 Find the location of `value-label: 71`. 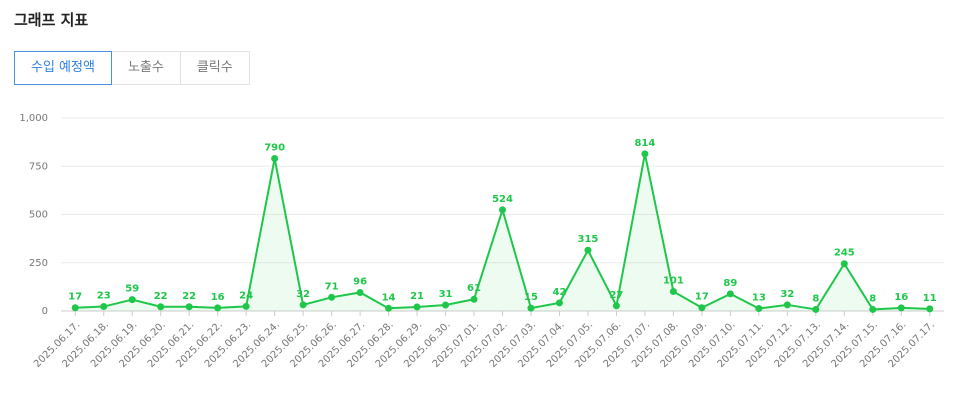

value-label: 71 is located at coordinates (332, 286).